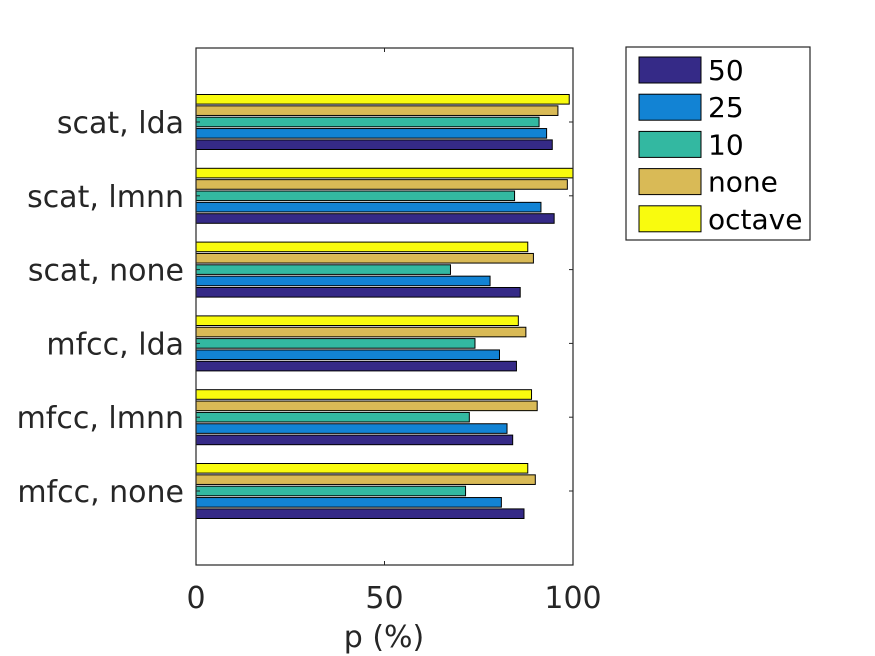  Describe the element at coordinates (115, 344) in the screenshot. I see `y-tick-label: mfcc, lda` at that location.